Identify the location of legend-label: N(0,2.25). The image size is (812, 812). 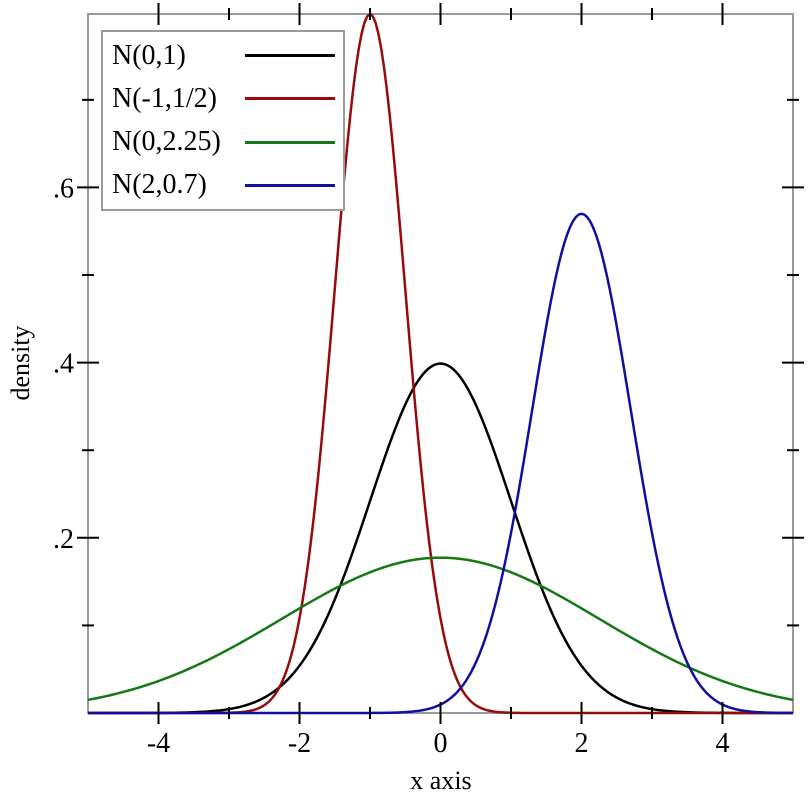
(166, 142).